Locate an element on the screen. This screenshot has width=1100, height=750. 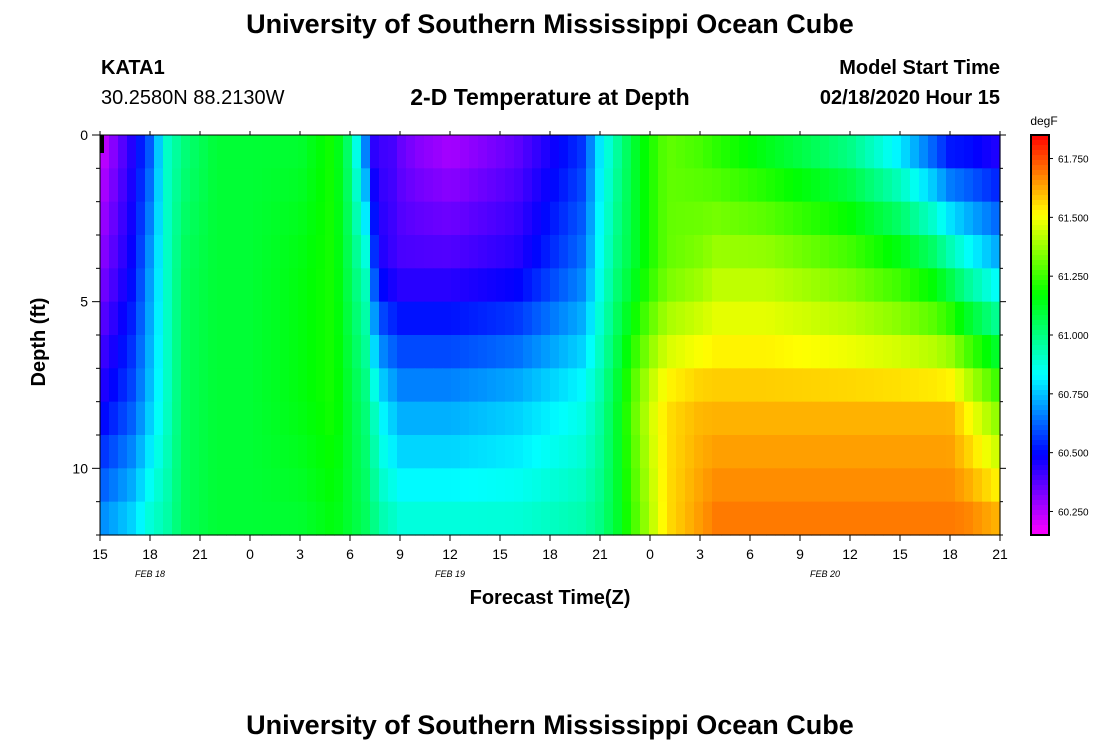
x-tick-label: 9 is located at coordinates (400, 554).